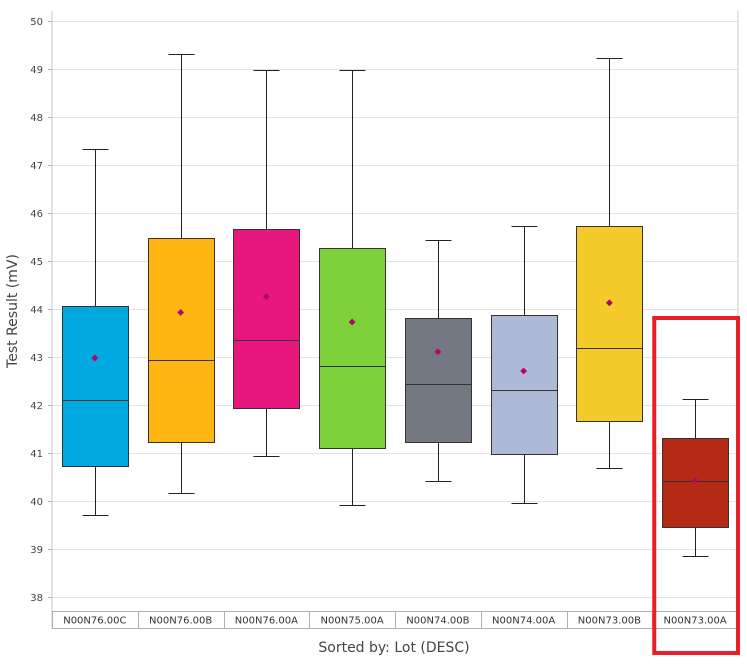  What do you see at coordinates (36, 406) in the screenshot?
I see `y-tick-label: 42` at bounding box center [36, 406].